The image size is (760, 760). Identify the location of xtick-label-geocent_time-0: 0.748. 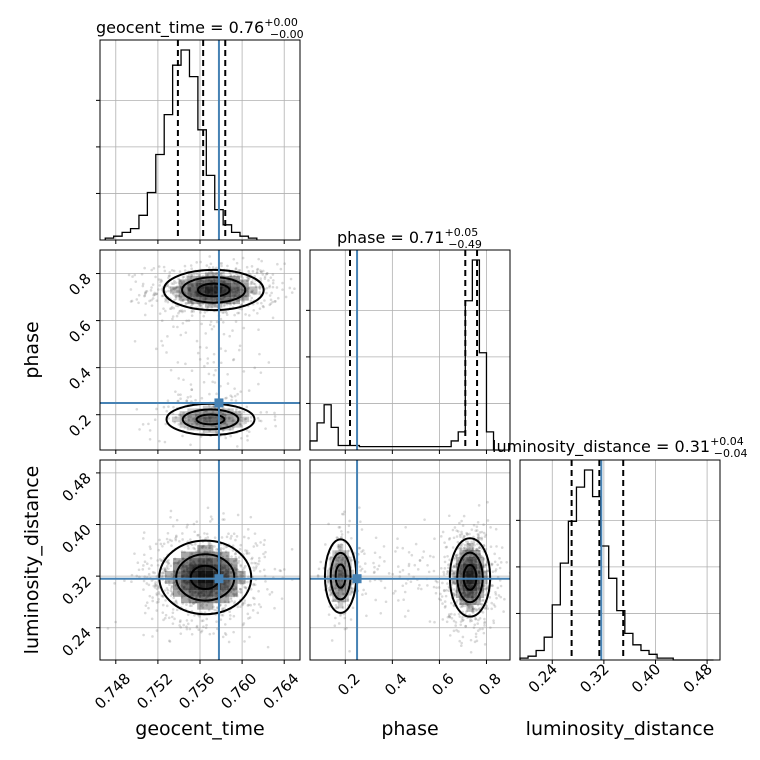
(112, 691).